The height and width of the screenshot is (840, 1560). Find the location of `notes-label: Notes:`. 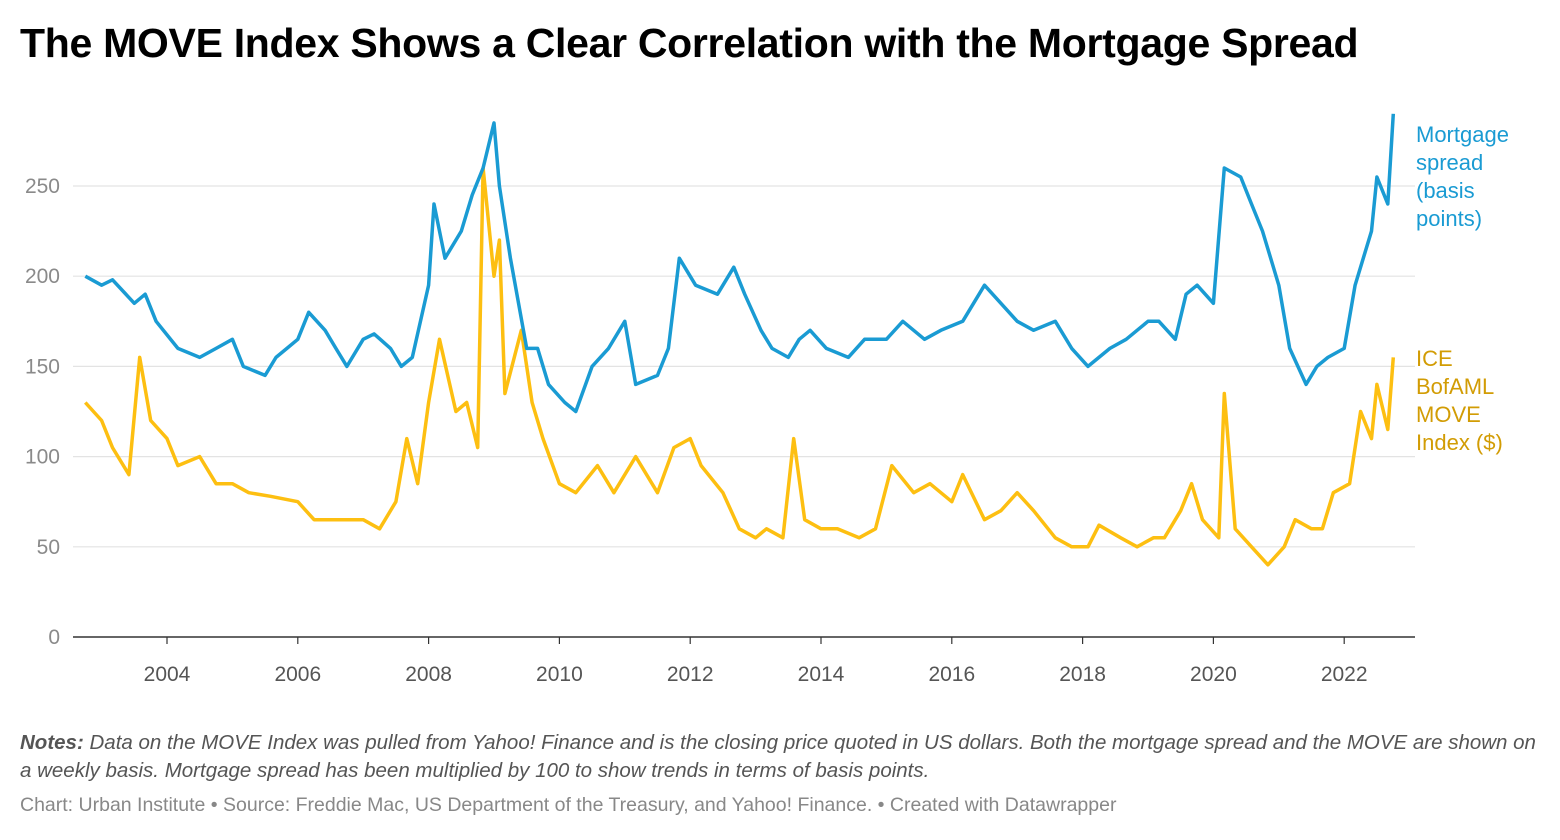

notes-label: Notes: is located at coordinates (52, 742).